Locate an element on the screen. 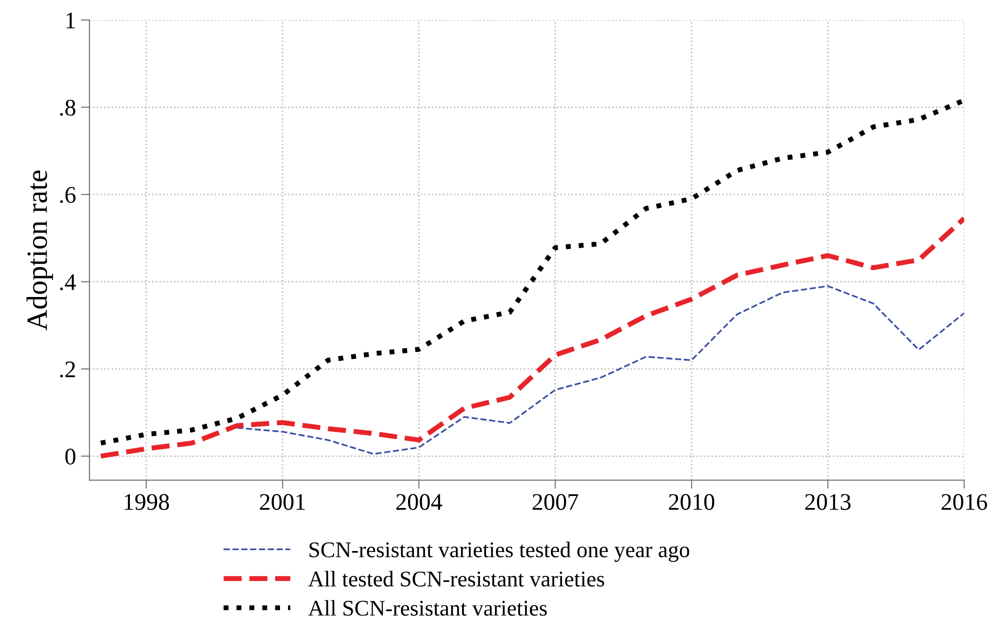 The width and height of the screenshot is (994, 626). y-tick-label: .6 is located at coordinates (68, 195).